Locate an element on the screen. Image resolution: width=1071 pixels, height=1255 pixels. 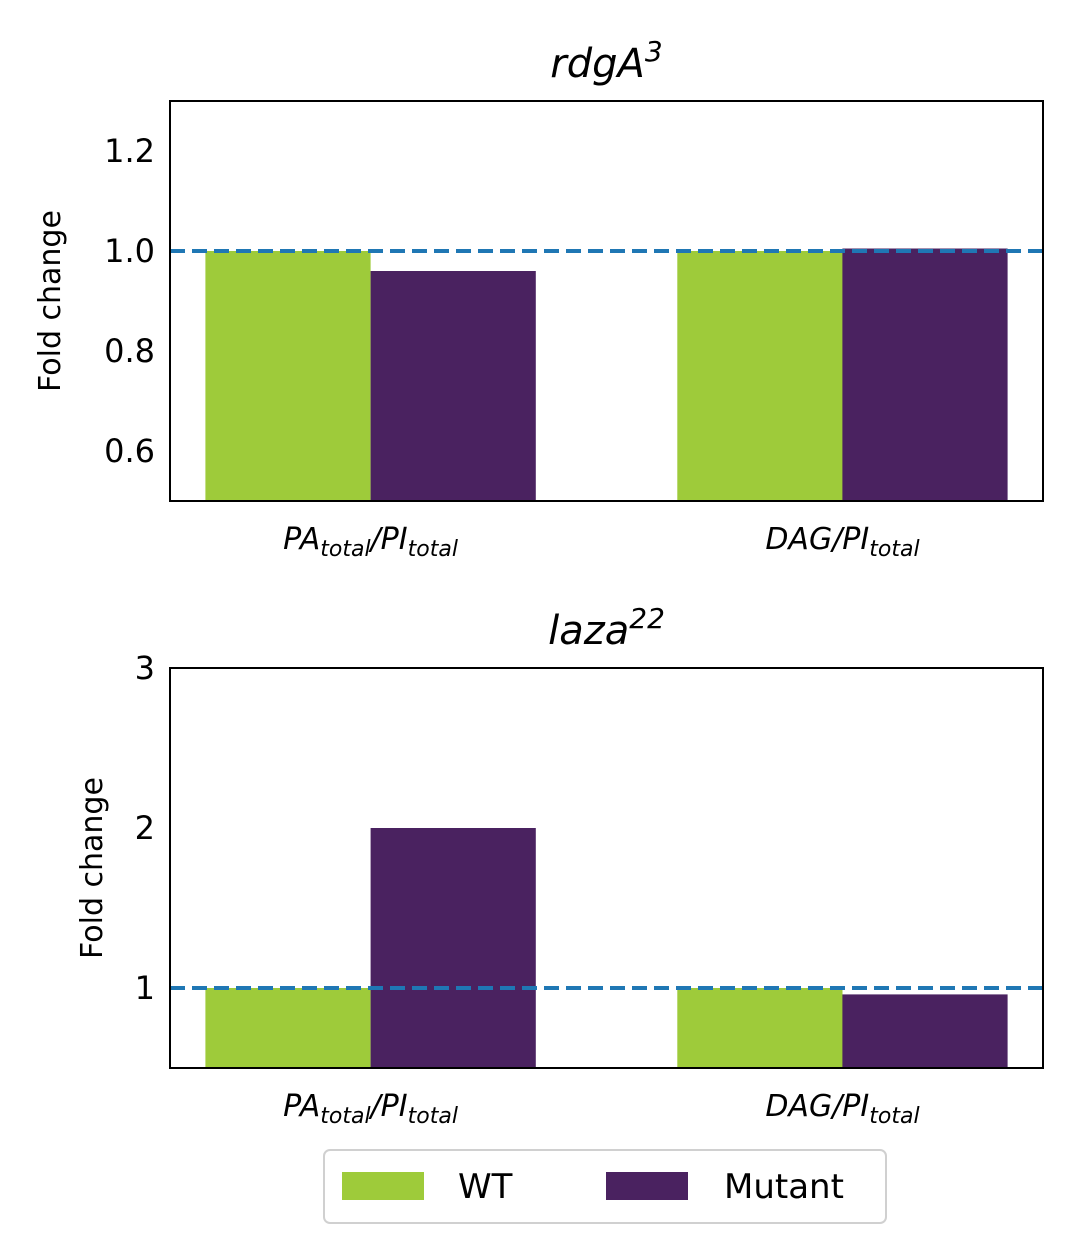
legend-label-wt: WT is located at coordinates (485, 1187).